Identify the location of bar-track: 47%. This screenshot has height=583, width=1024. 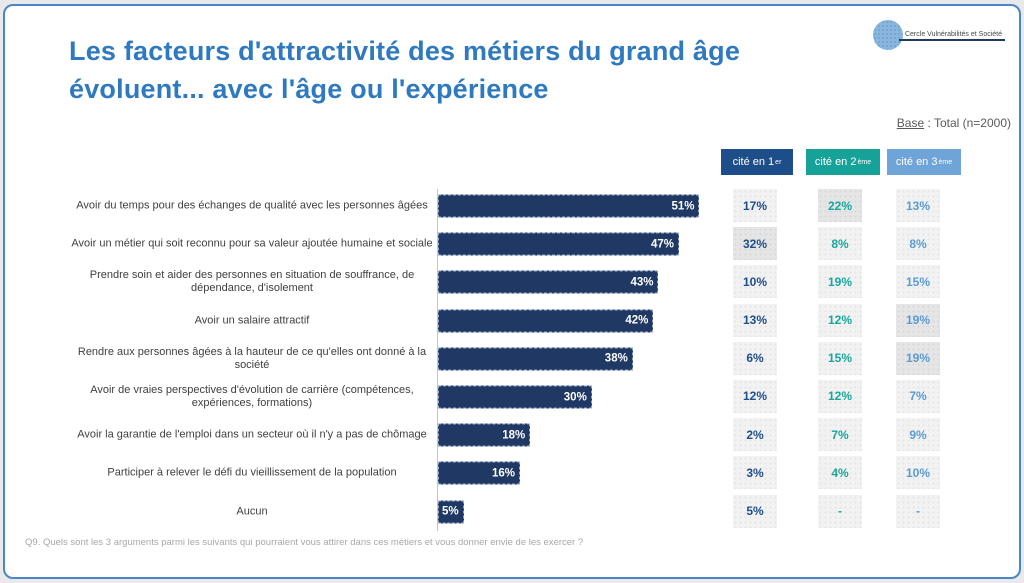
(579, 244).